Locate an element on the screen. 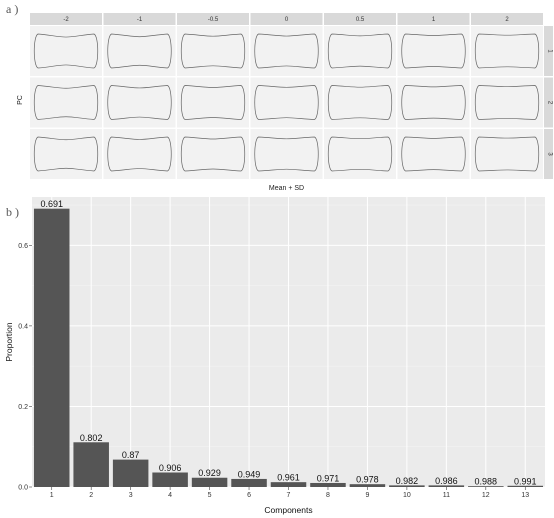 Image resolution: width=554 pixels, height=518 pixels. bar-data-label: 0.87 is located at coordinates (131, 455).